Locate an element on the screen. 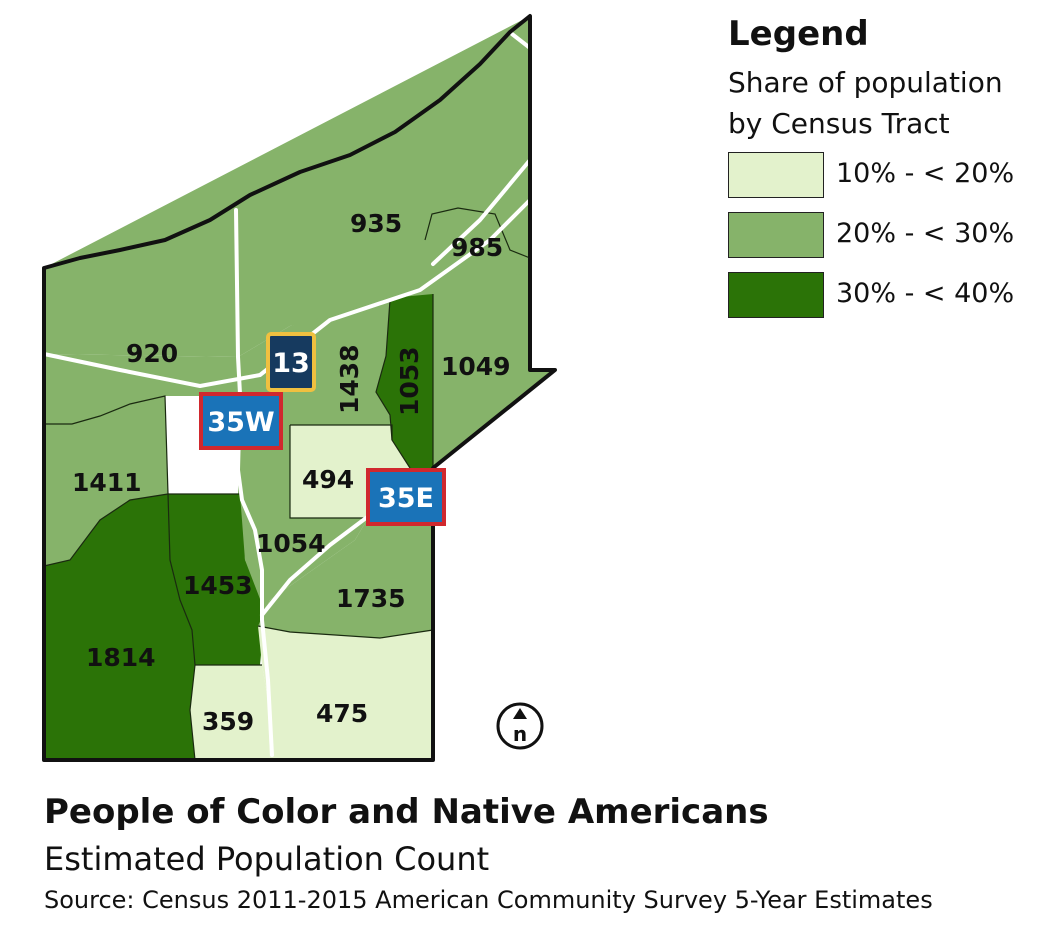 This screenshot has width=1044, height=940. road-35w-north is located at coordinates (238, 302).